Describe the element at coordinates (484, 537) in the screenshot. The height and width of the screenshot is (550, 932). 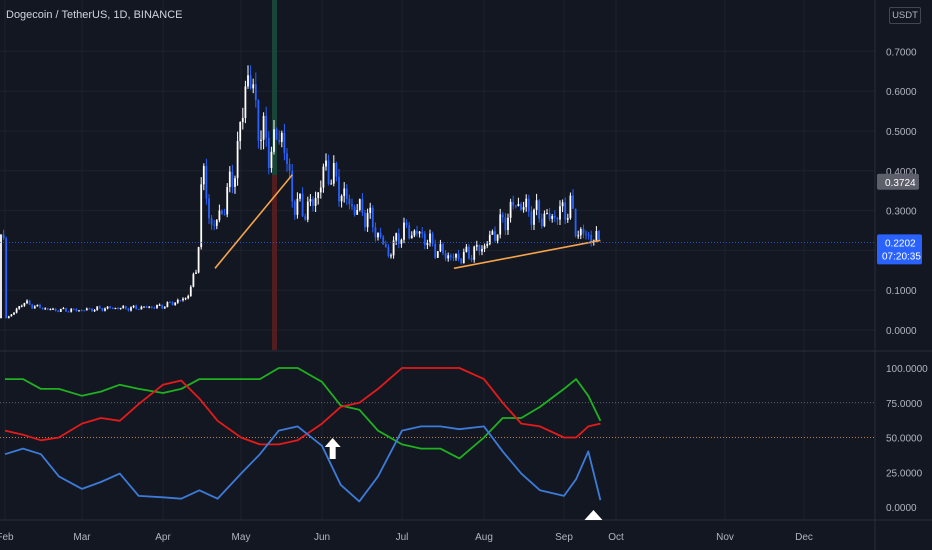
I see `time-tick-label: Aug` at that location.